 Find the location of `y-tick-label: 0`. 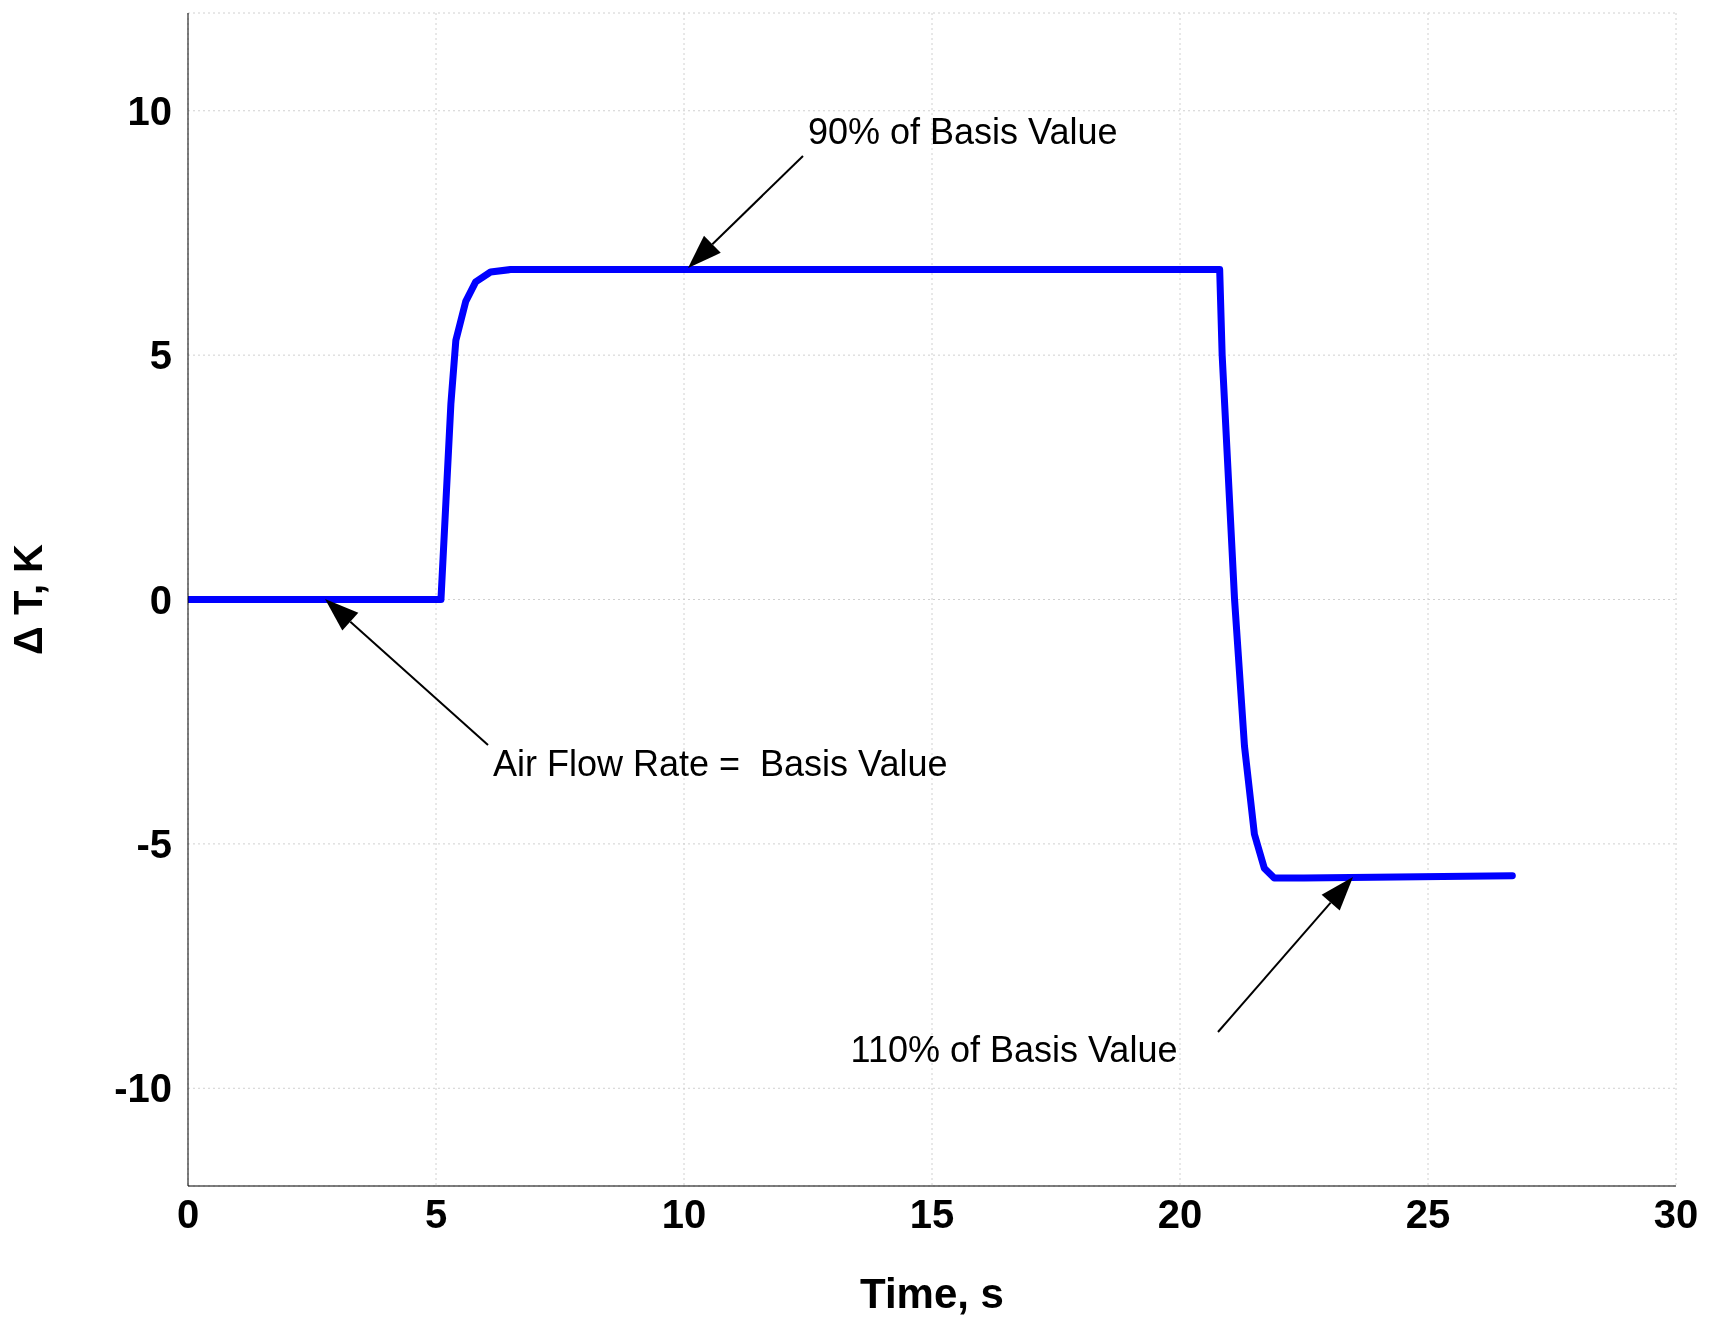

y-tick-label: 0 is located at coordinates (160, 599).